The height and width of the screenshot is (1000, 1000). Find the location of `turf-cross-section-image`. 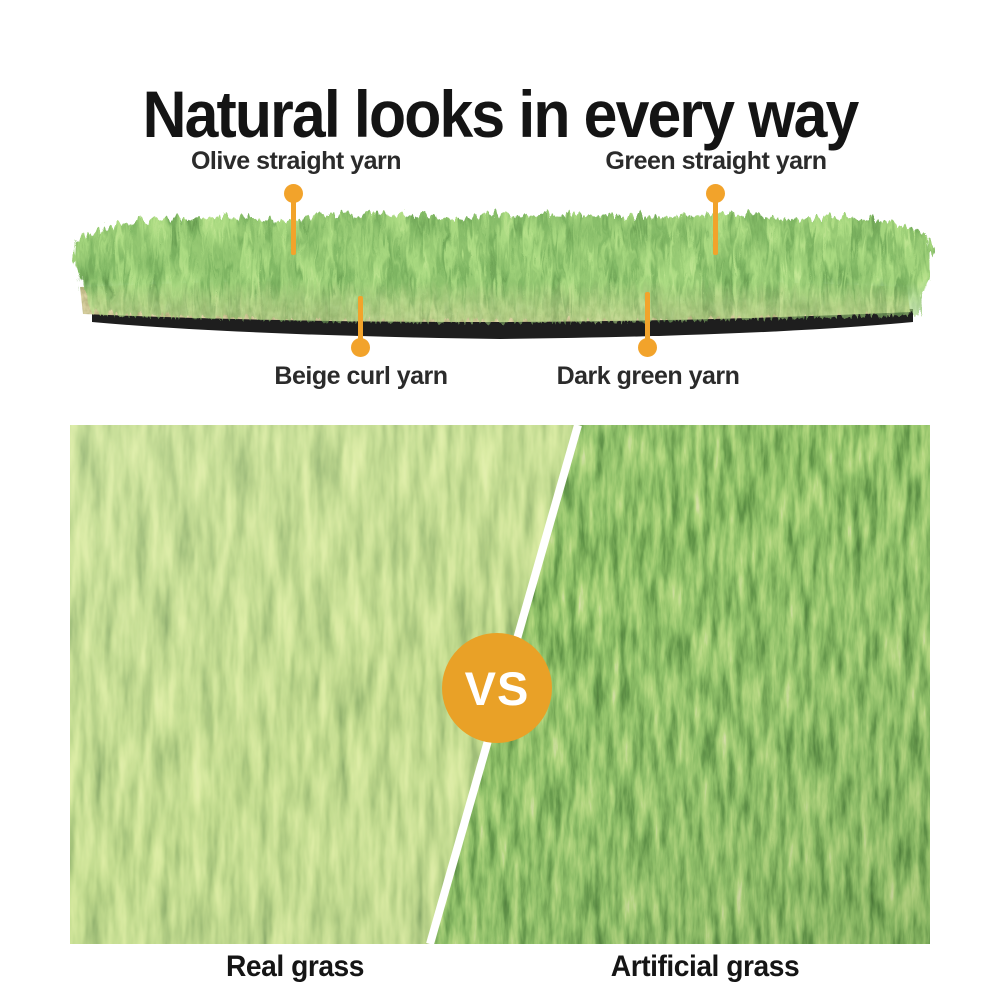

turf-cross-section-image is located at coordinates (499, 274).